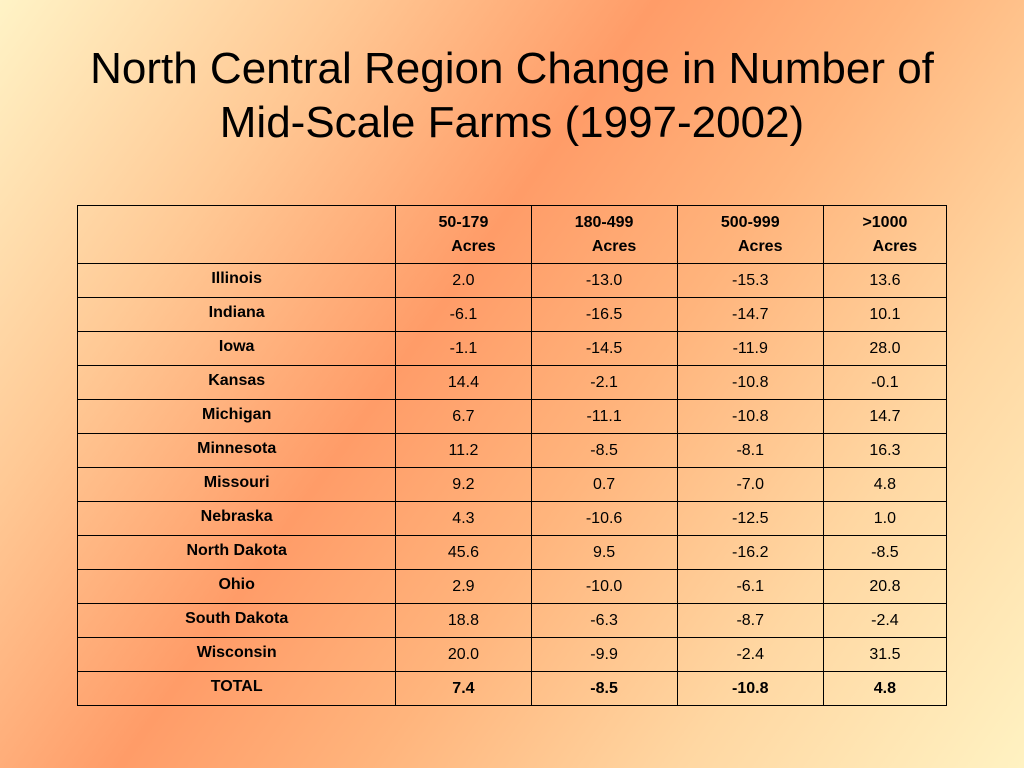  Describe the element at coordinates (750, 222) in the screenshot. I see `header-range: 500-999` at that location.